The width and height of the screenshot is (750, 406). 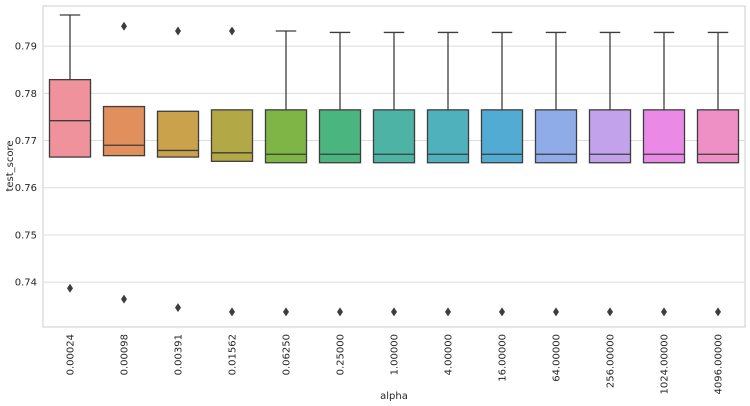 I want to click on x-tick-label: 0.25000, so click(x=341, y=354).